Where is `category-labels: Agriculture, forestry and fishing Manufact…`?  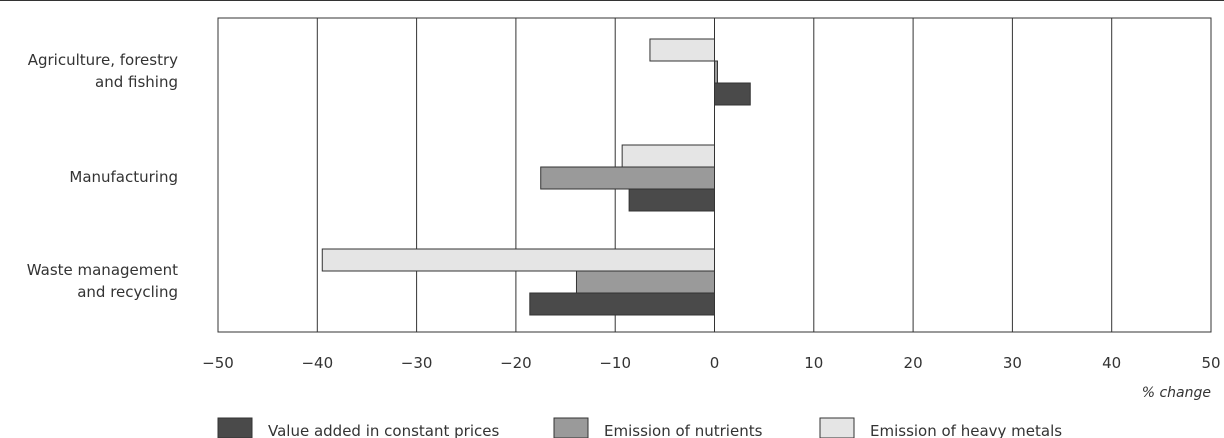
category-labels: Agriculture, forestry and fishing Manufact… is located at coordinates (102, 176).